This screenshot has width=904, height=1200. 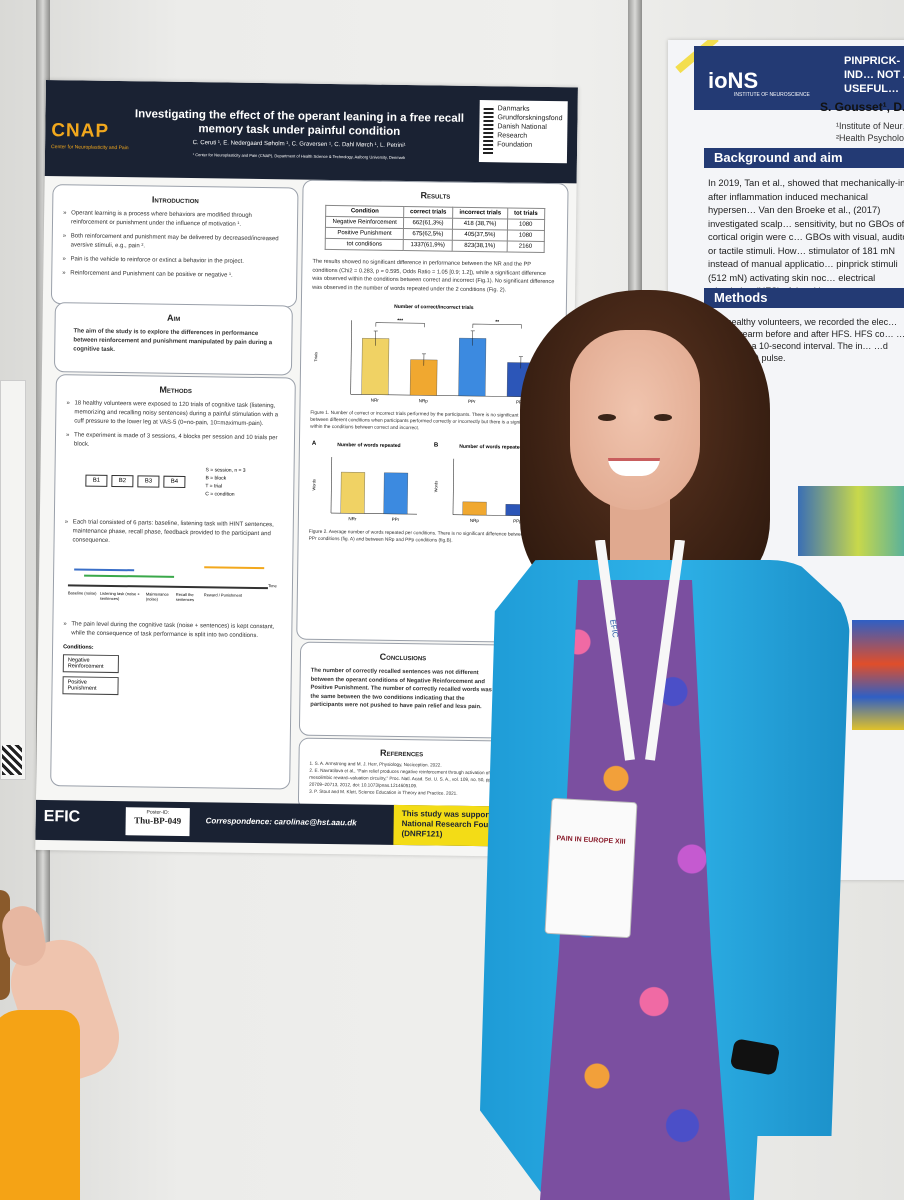 What do you see at coordinates (634, 467) in the screenshot?
I see `smile` at bounding box center [634, 467].